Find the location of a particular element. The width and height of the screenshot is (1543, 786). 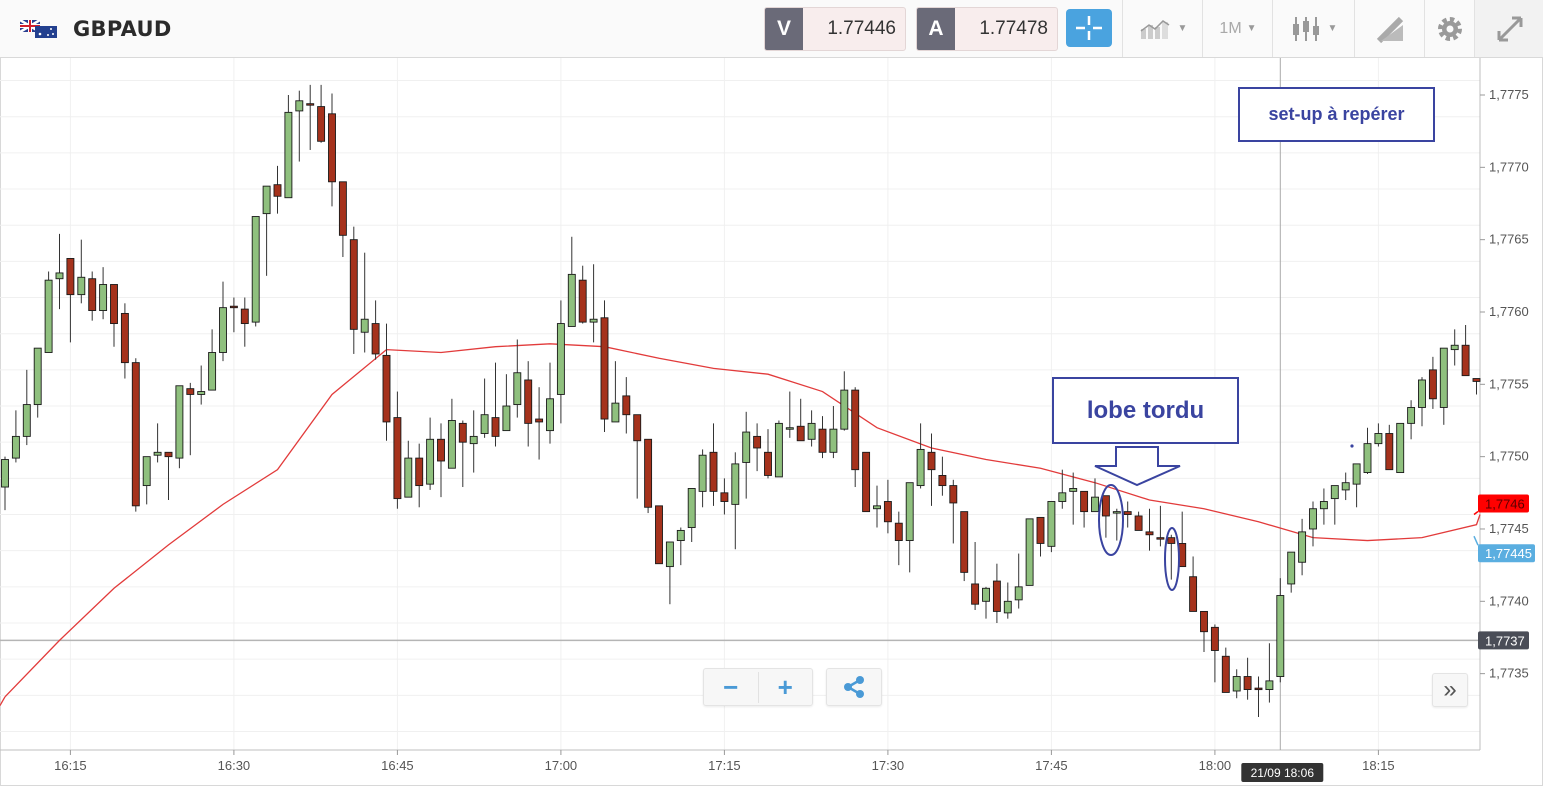

annotation-down-arrow is located at coordinates (1137, 466).